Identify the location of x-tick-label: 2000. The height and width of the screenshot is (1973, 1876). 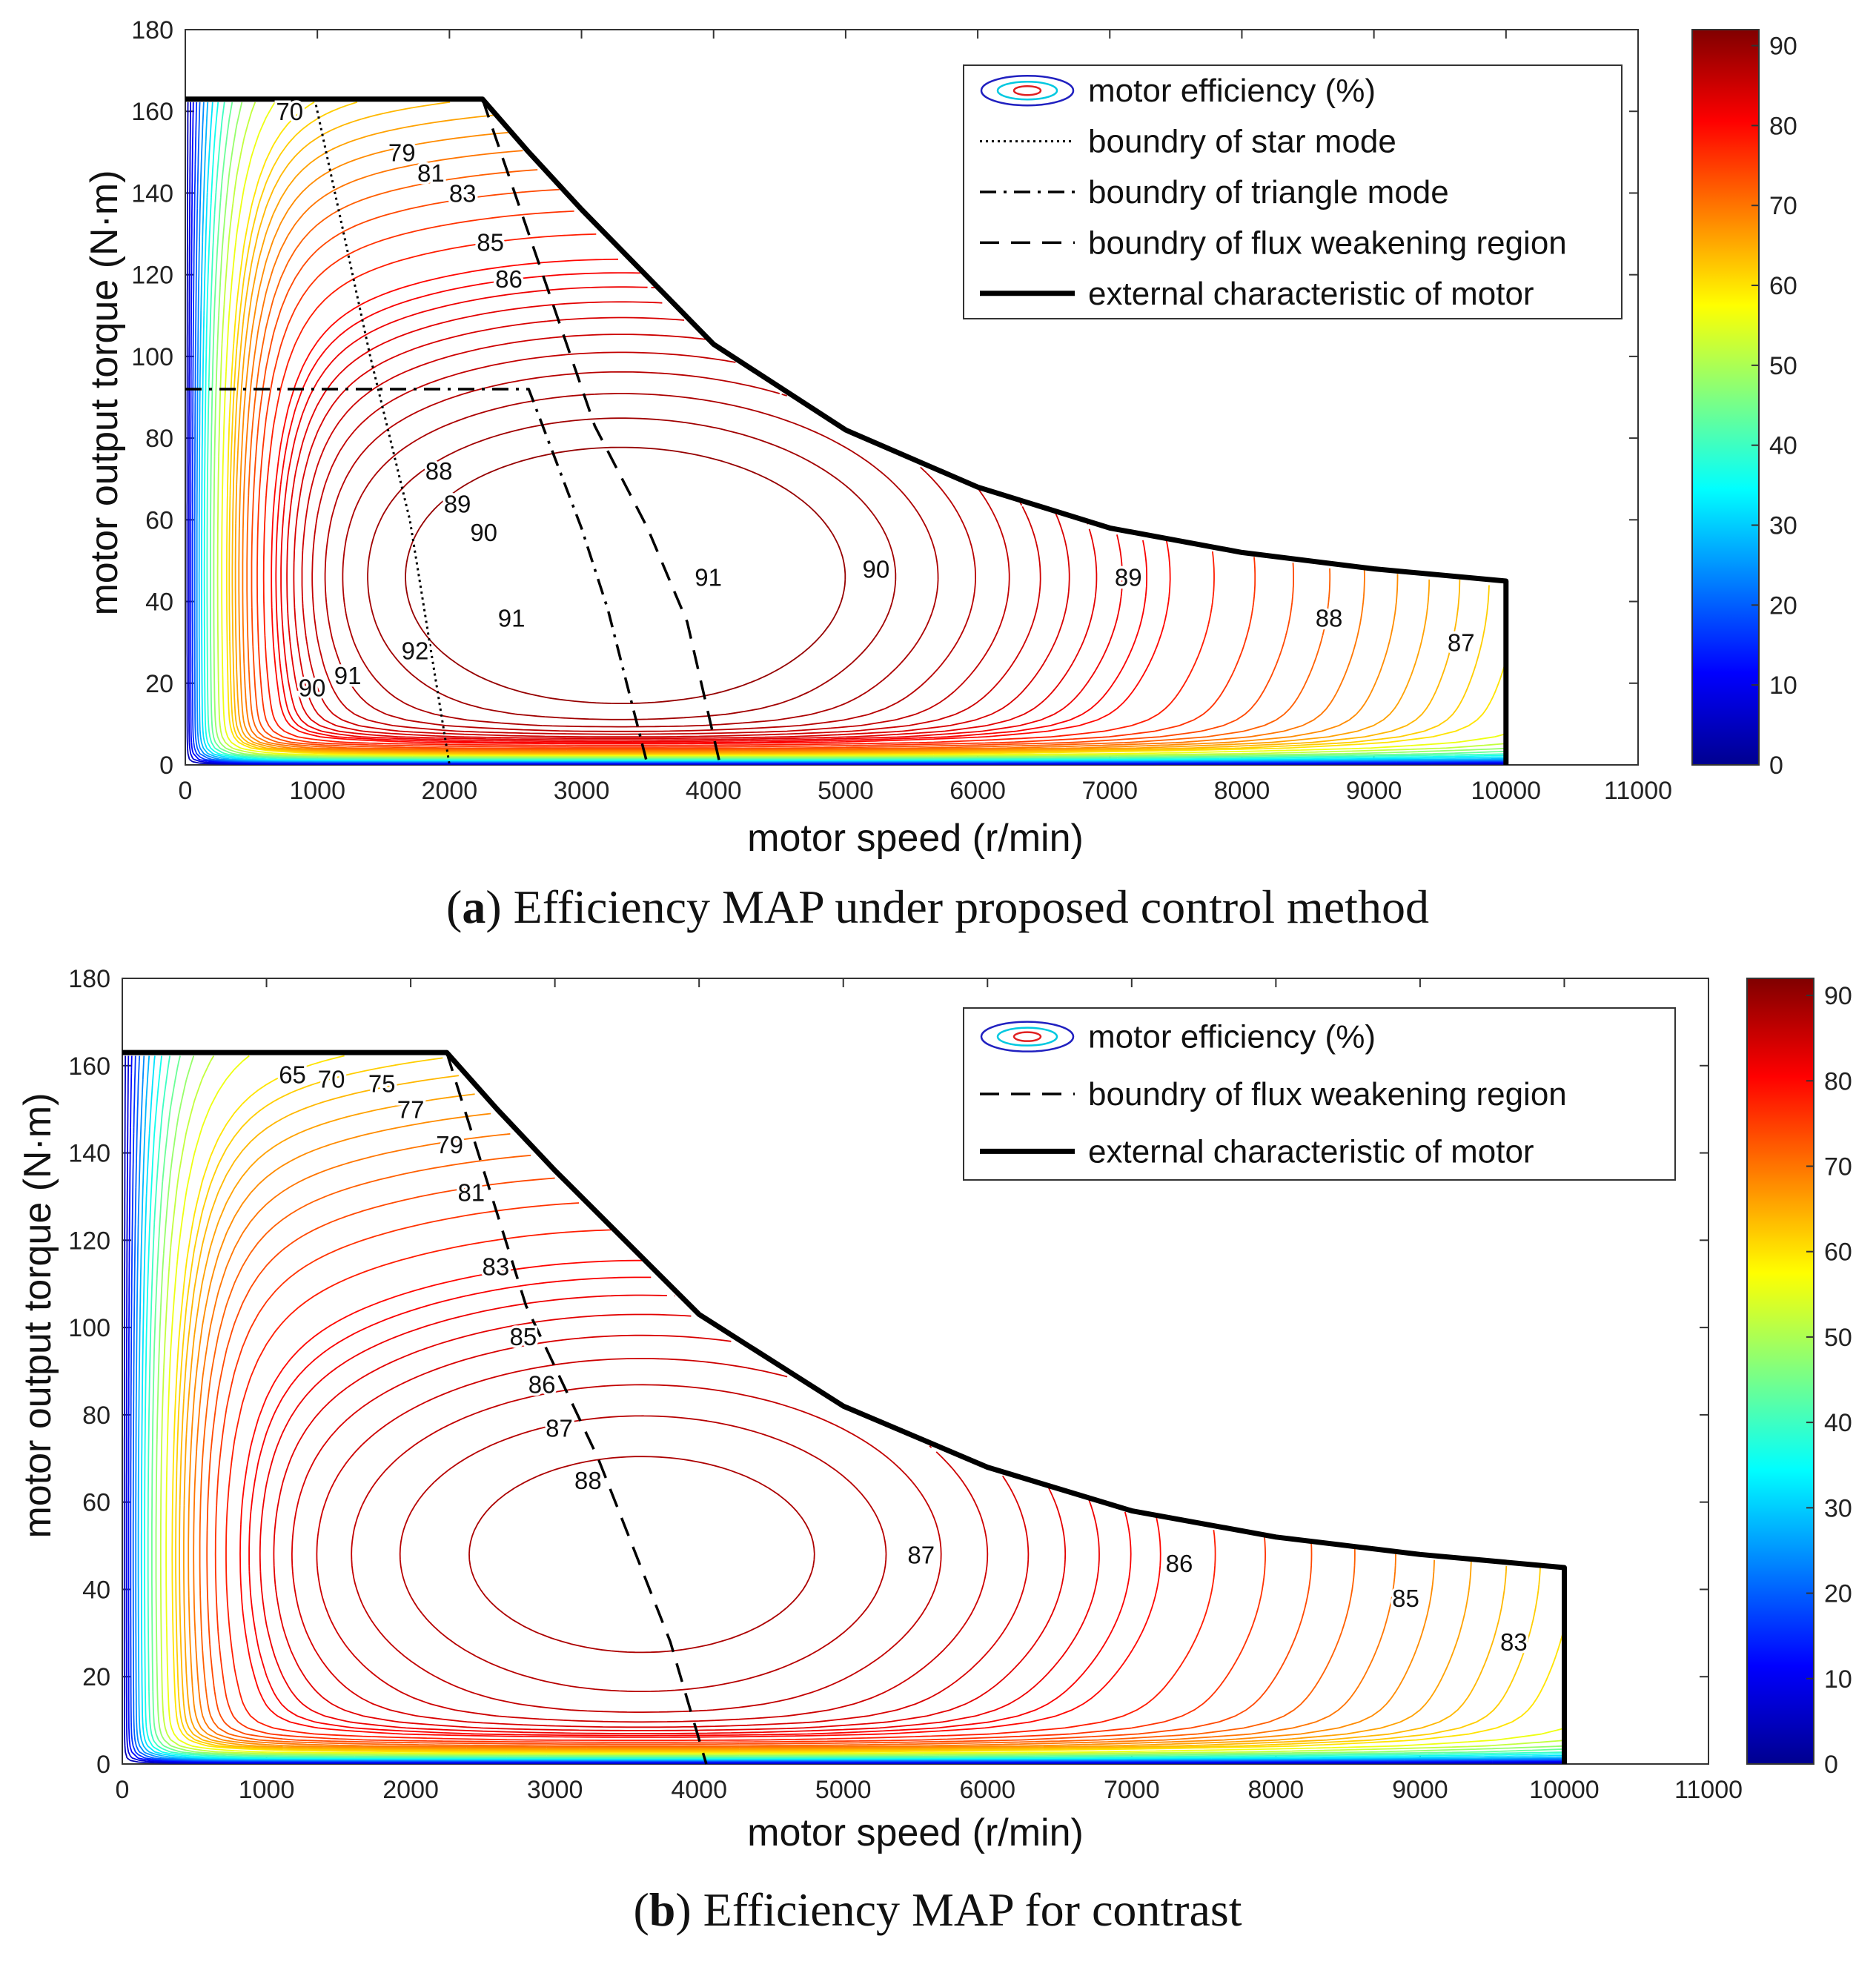
(410, 1790).